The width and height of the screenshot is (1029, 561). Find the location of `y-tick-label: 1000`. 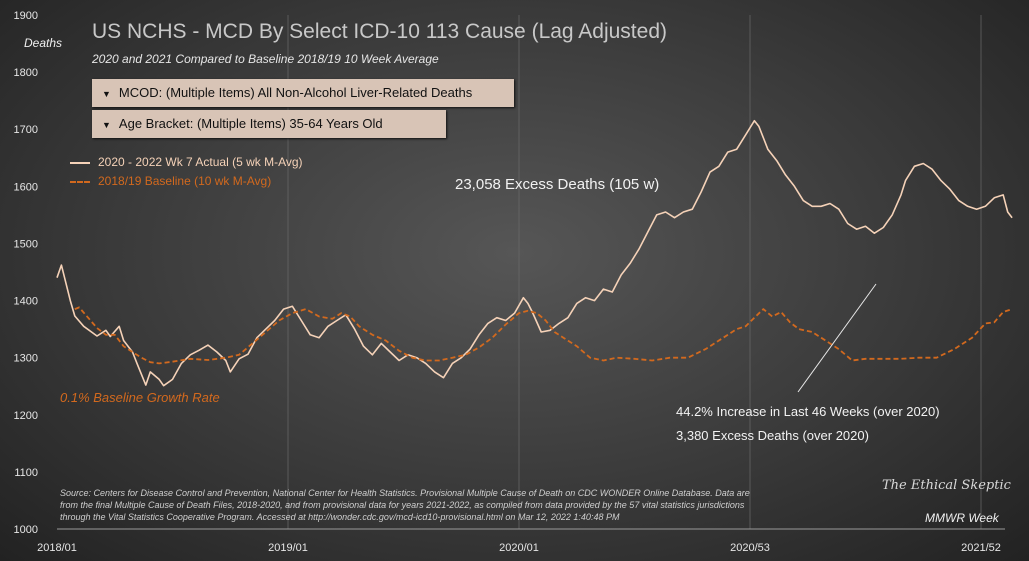

y-tick-label: 1000 is located at coordinates (26, 530).